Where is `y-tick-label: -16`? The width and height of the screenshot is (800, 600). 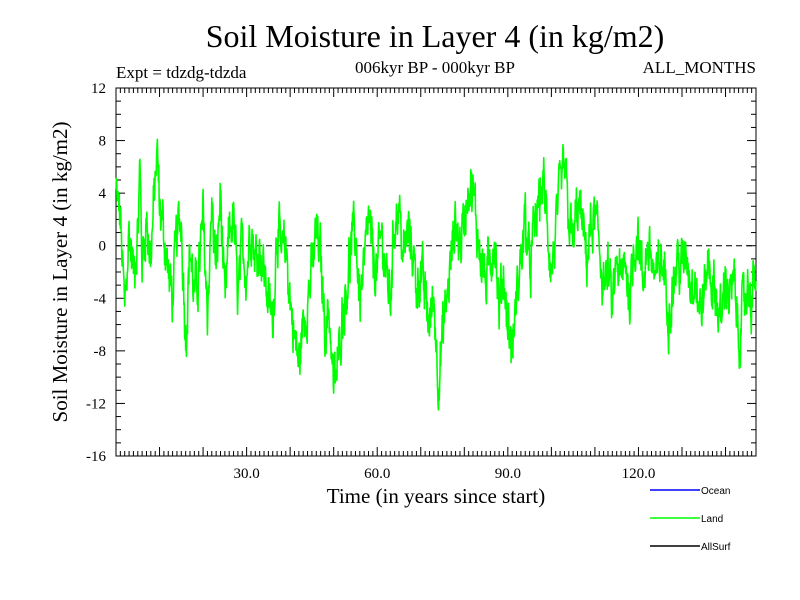 y-tick-label: -16 is located at coordinates (96, 457).